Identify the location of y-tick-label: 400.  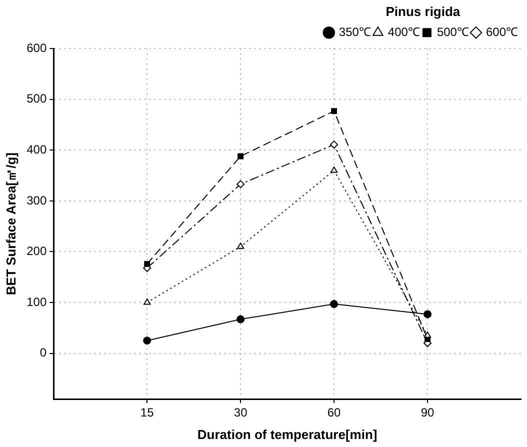
(36, 149).